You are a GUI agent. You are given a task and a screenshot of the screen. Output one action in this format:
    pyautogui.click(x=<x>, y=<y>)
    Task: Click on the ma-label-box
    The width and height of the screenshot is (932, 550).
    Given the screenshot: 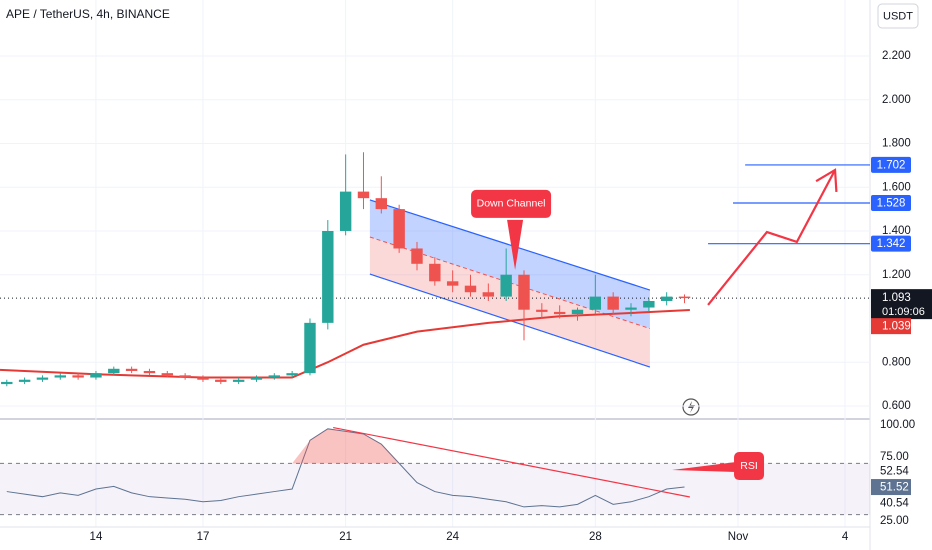 What is the action you would take?
    pyautogui.click(x=891, y=326)
    